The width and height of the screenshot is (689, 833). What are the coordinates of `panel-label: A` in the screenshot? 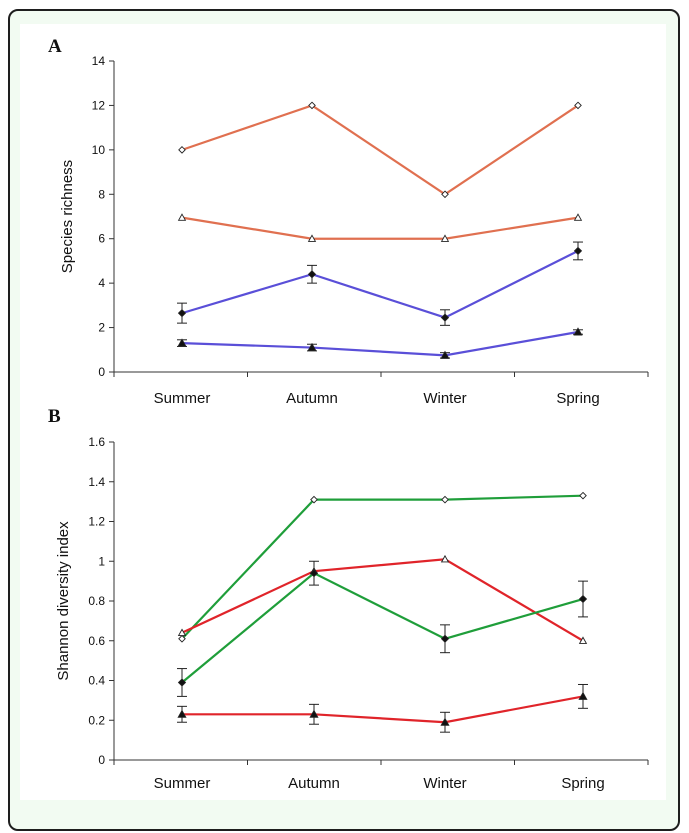 It's located at (55, 46).